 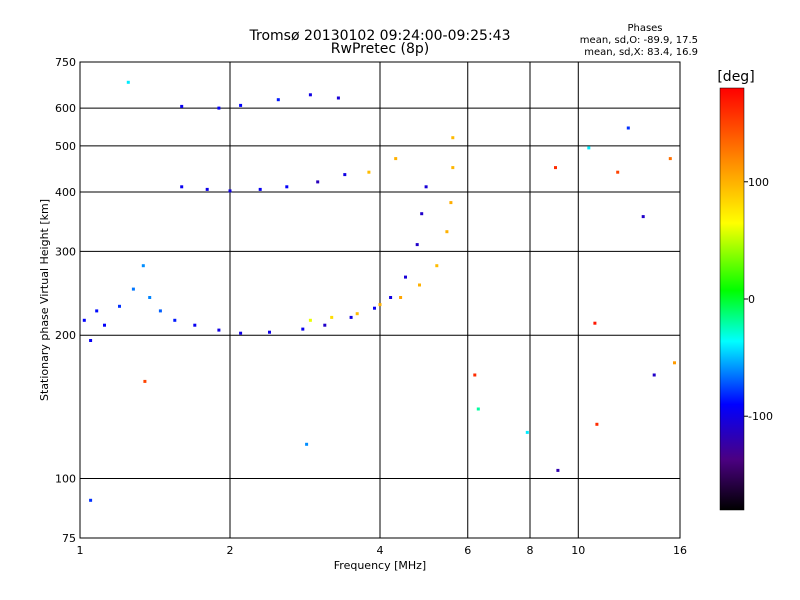 I want to click on stats-x-mode: mean, sd,X: 83.4, 16.9, so click(x=641, y=52).